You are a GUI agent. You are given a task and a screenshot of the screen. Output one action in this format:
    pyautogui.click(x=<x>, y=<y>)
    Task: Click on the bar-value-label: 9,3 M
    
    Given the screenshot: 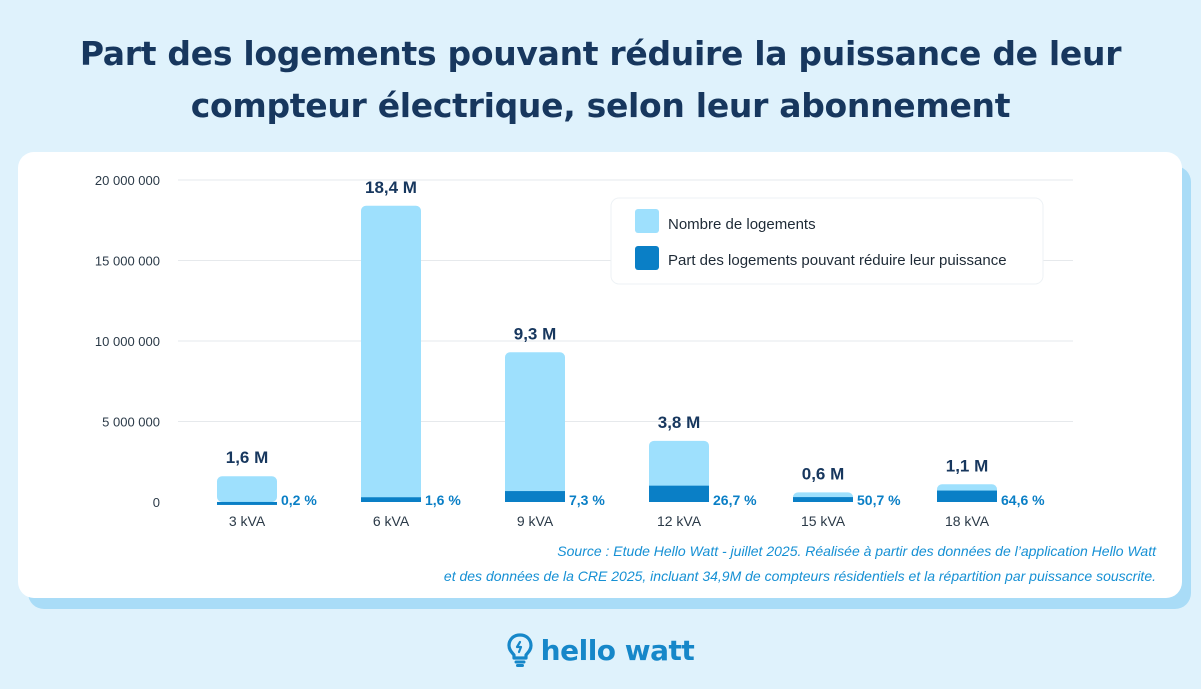 What is the action you would take?
    pyautogui.click(x=535, y=333)
    